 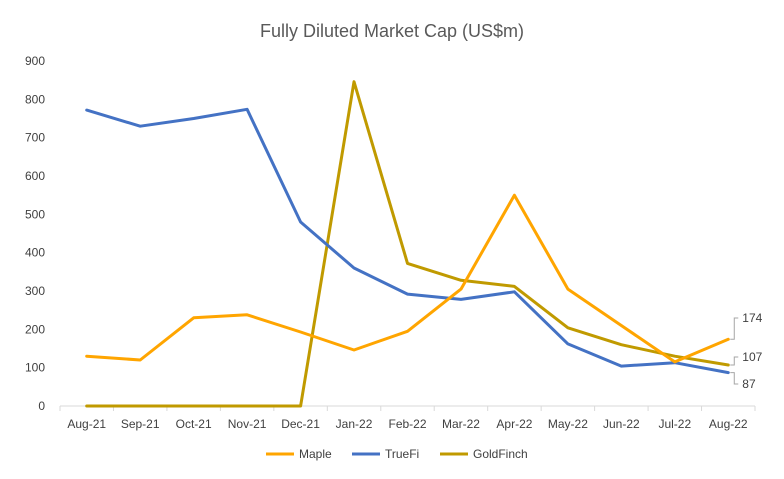 What do you see at coordinates (315, 454) in the screenshot?
I see `legend-label-maple: Maple` at bounding box center [315, 454].